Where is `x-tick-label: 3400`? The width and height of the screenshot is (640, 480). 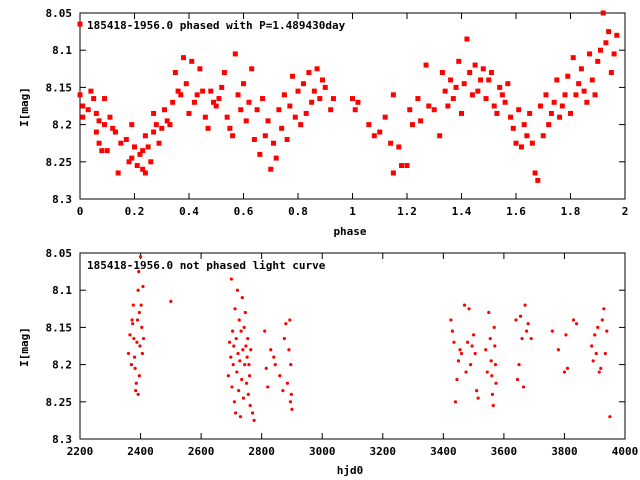
x-tick-label: 3400 is located at coordinates (443, 451).